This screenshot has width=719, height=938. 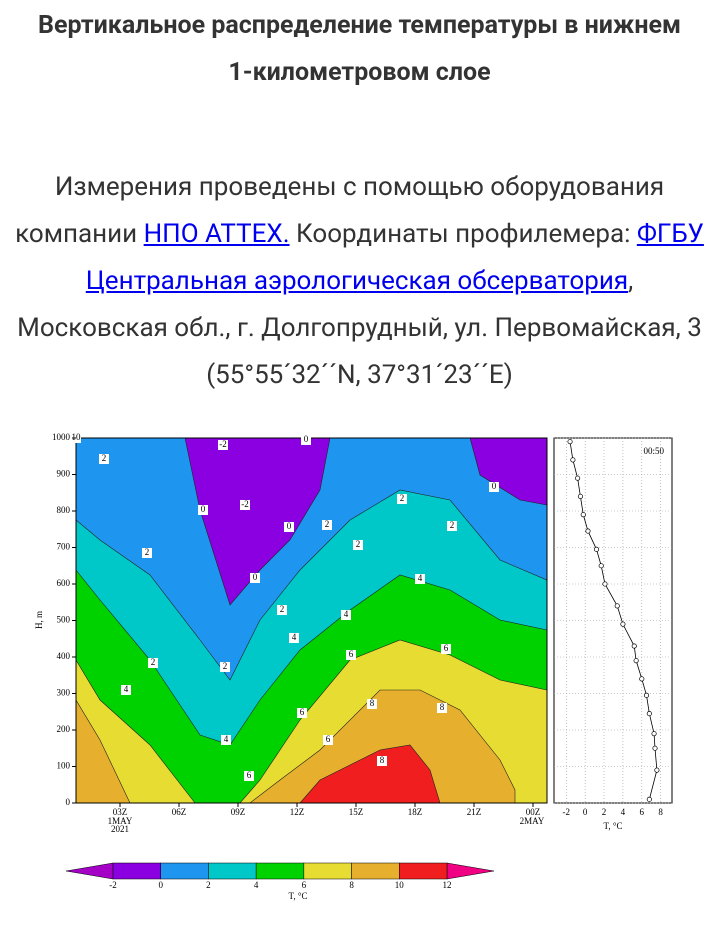 I want to click on y-axis-label: H, m, so click(x=39, y=620).